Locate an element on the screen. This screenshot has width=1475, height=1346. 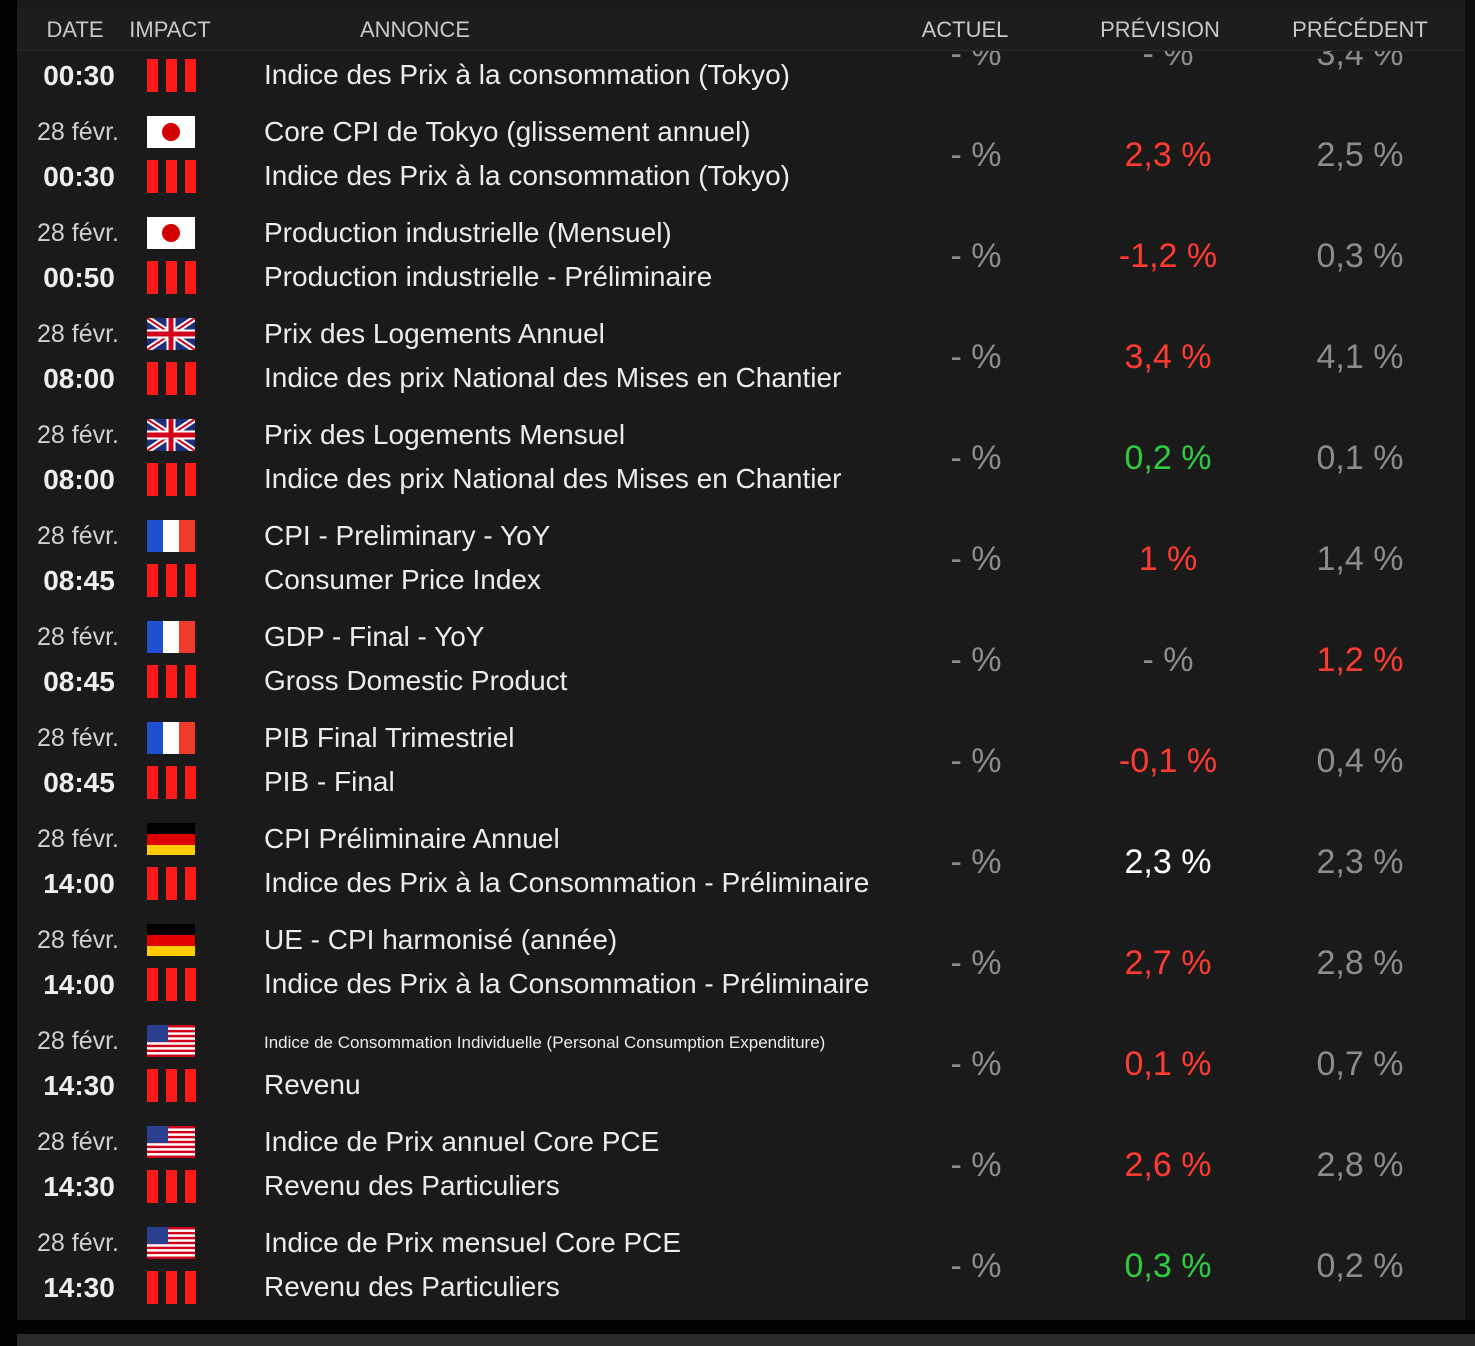
scrollbar is located at coordinates (1470, 660).